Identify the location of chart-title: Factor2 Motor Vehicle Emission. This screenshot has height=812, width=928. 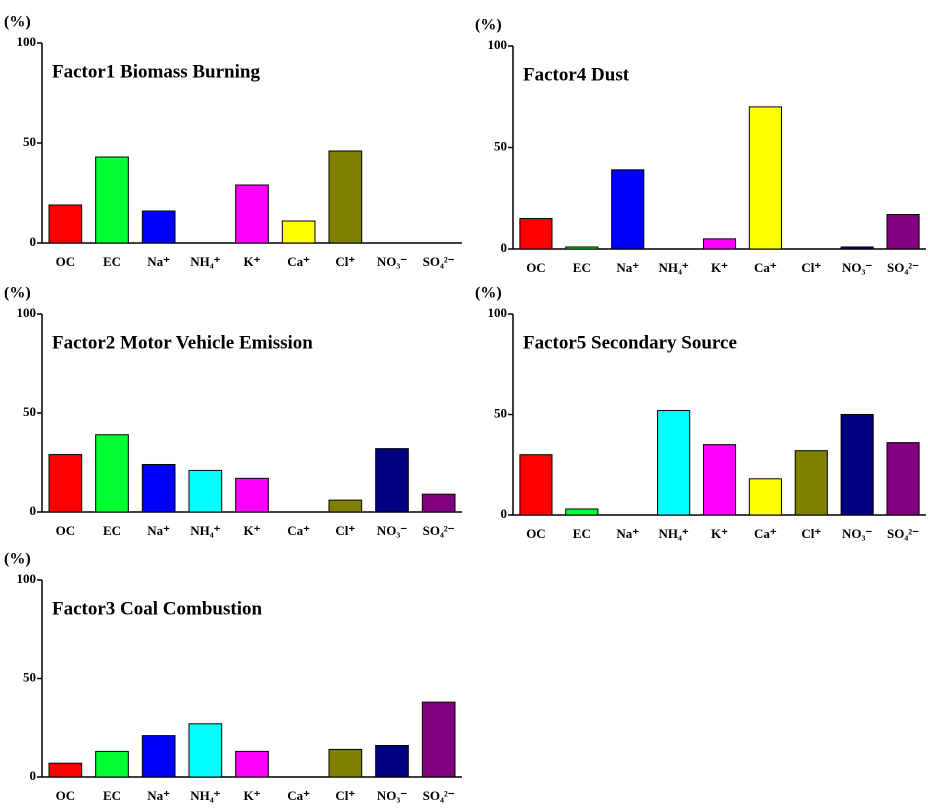
(182, 342).